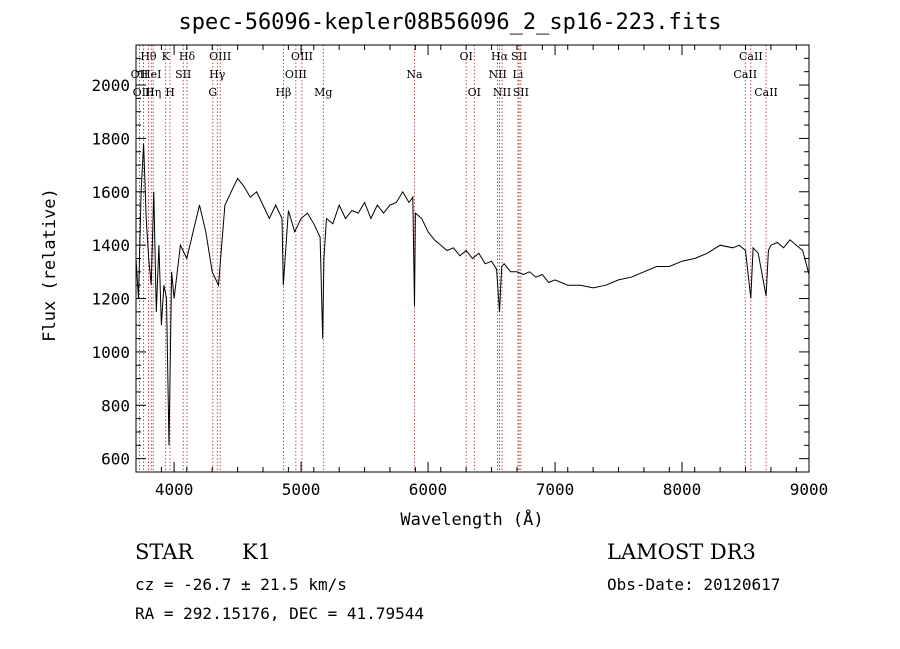 Image resolution: width=900 pixels, height=649 pixels. Describe the element at coordinates (110, 352) in the screenshot. I see `y-tick-label: 1000` at that location.